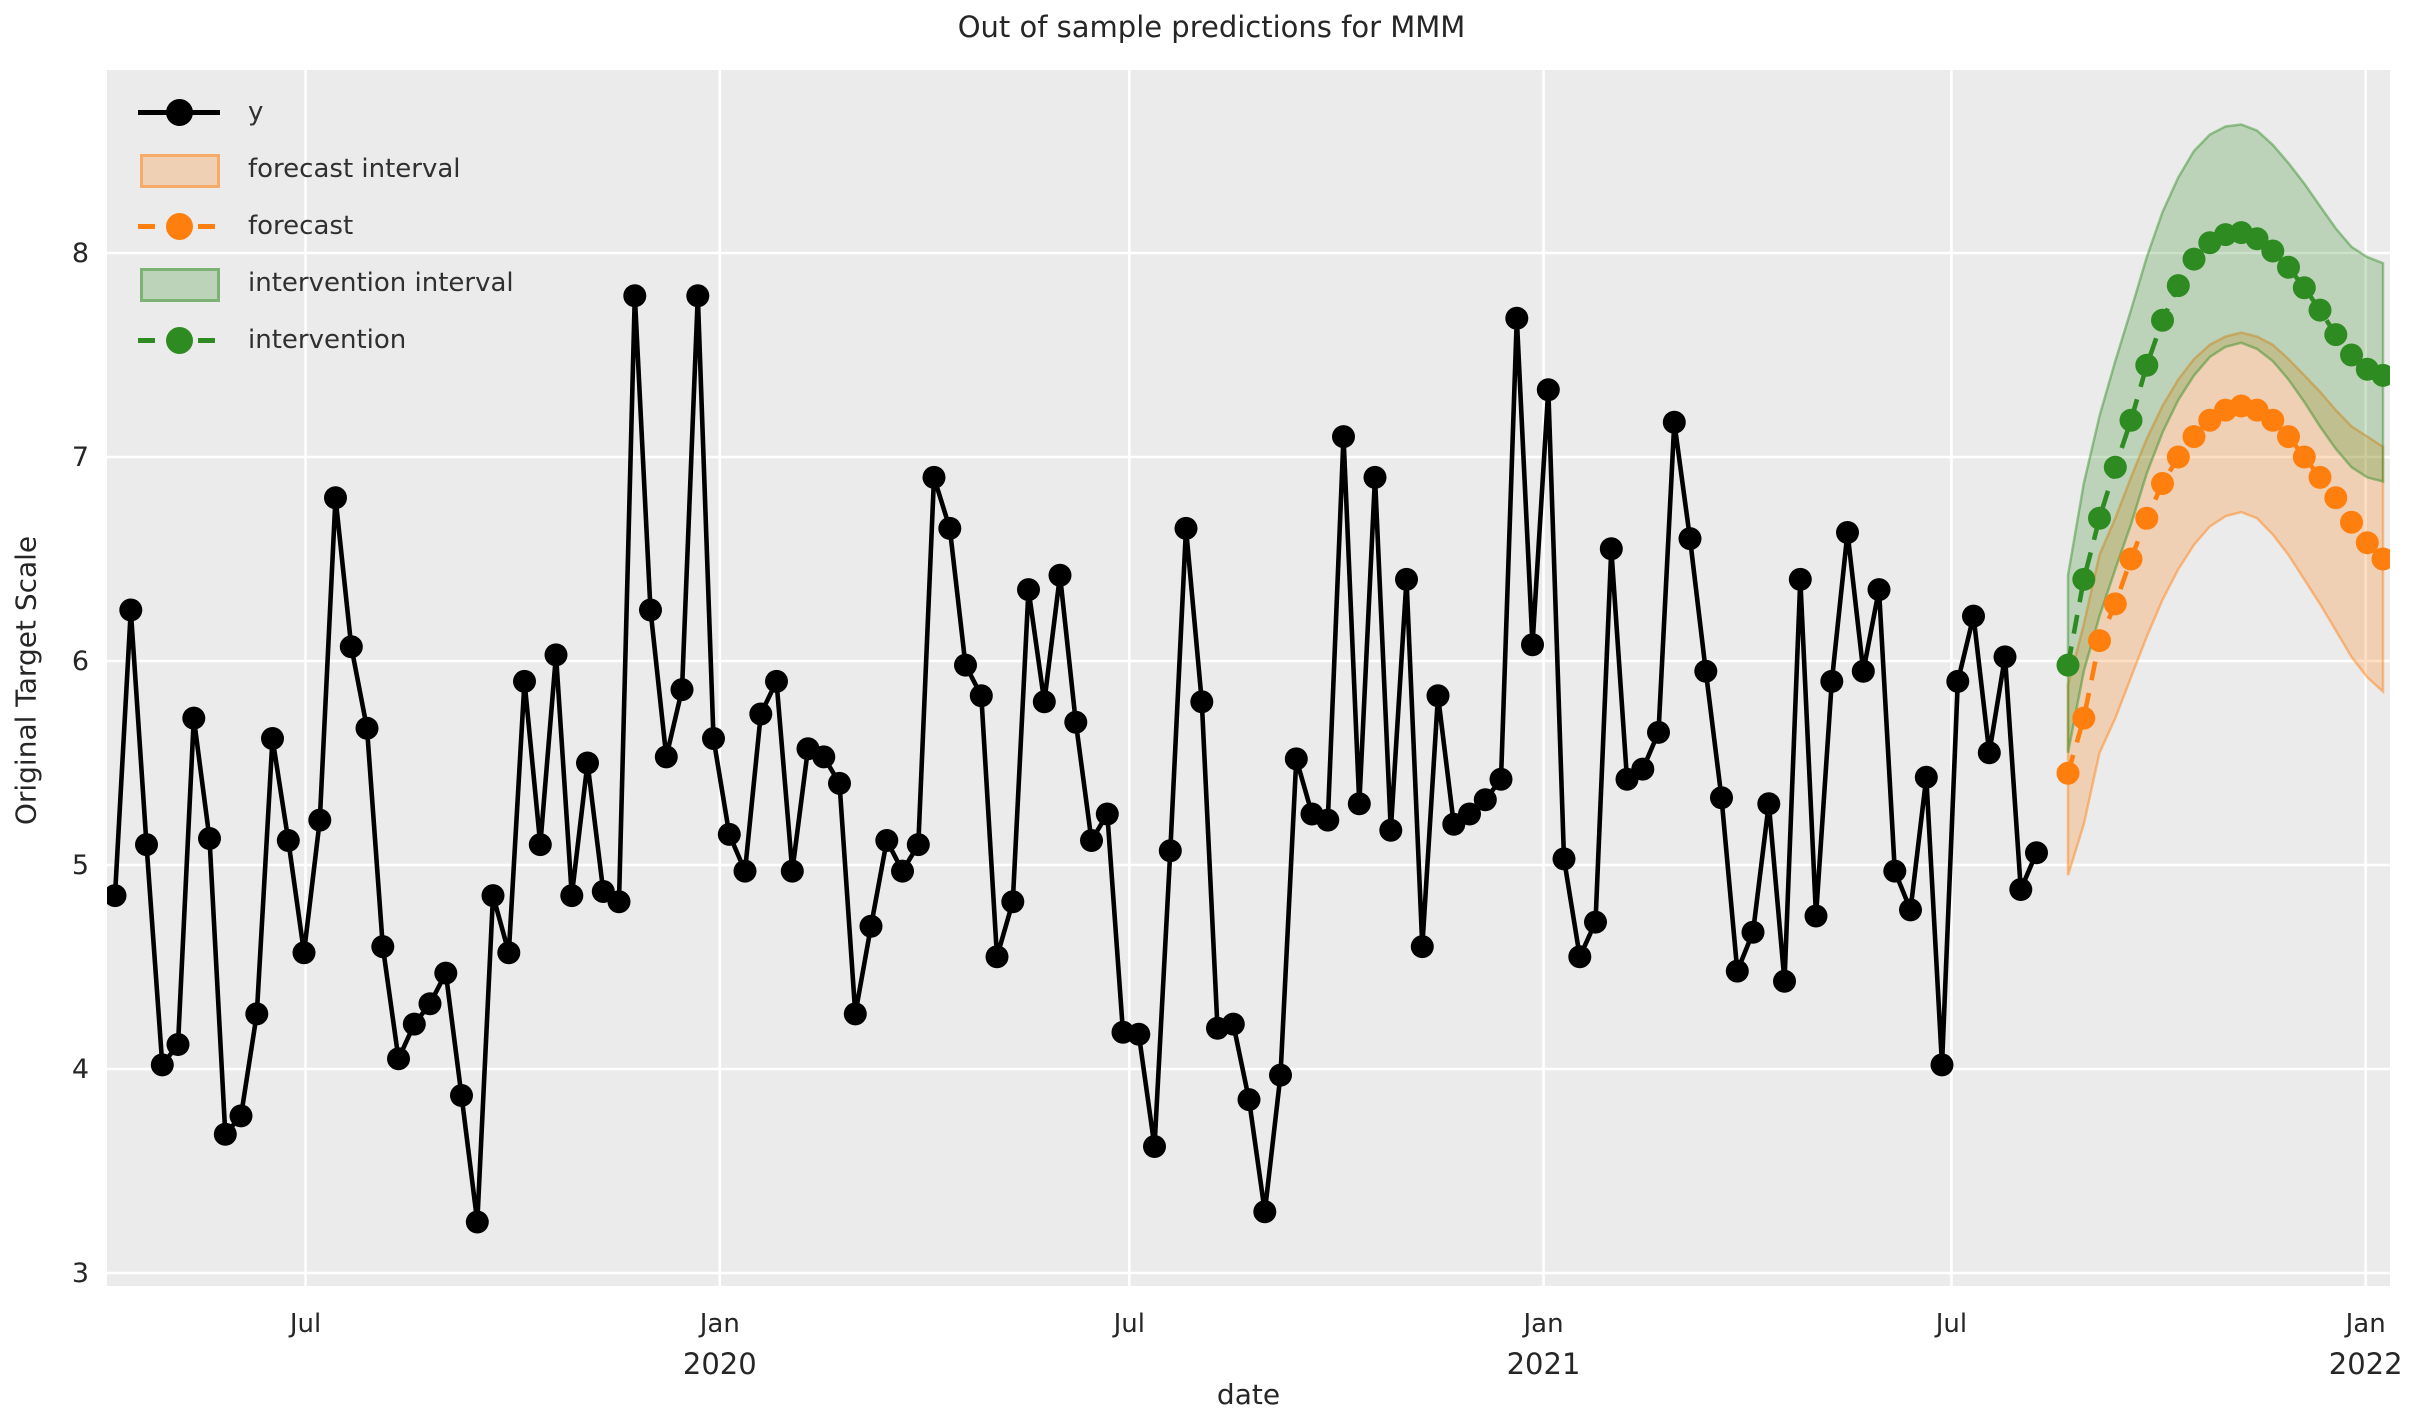  Describe the element at coordinates (326, 340) in the screenshot. I see `legend-item-intervention: intervention` at that location.